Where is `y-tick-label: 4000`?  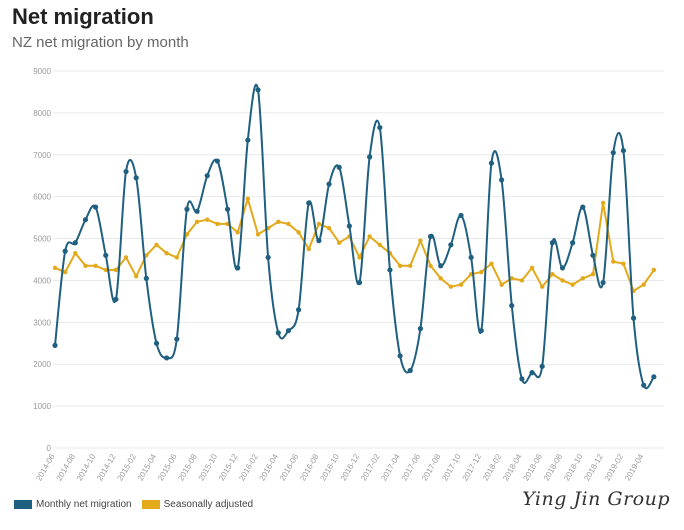
y-tick-label: 4000 is located at coordinates (42, 280).